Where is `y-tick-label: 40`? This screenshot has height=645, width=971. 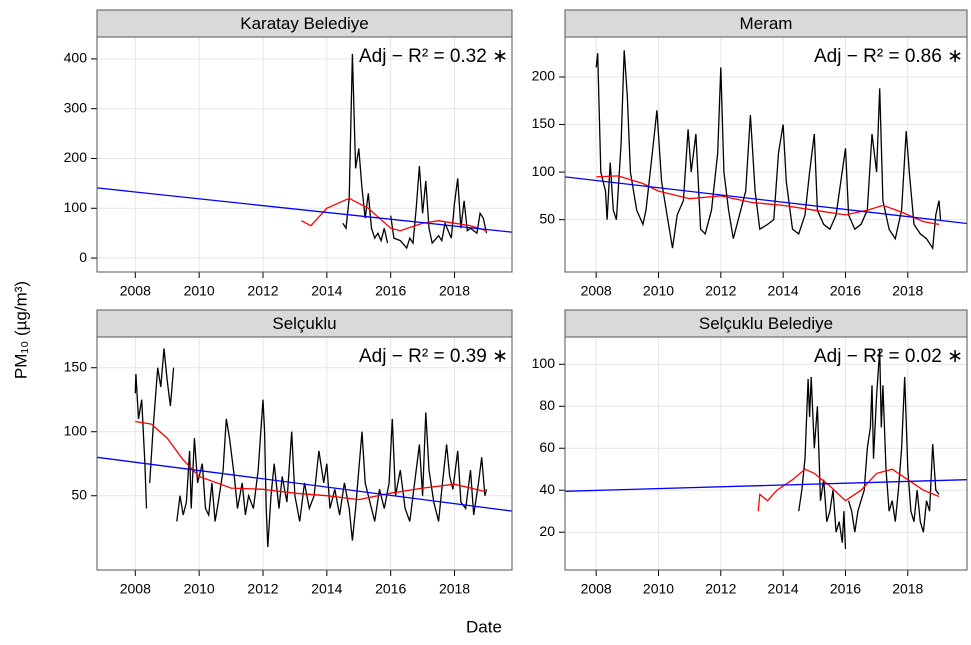
y-tick-label: 40 is located at coordinates (547, 489).